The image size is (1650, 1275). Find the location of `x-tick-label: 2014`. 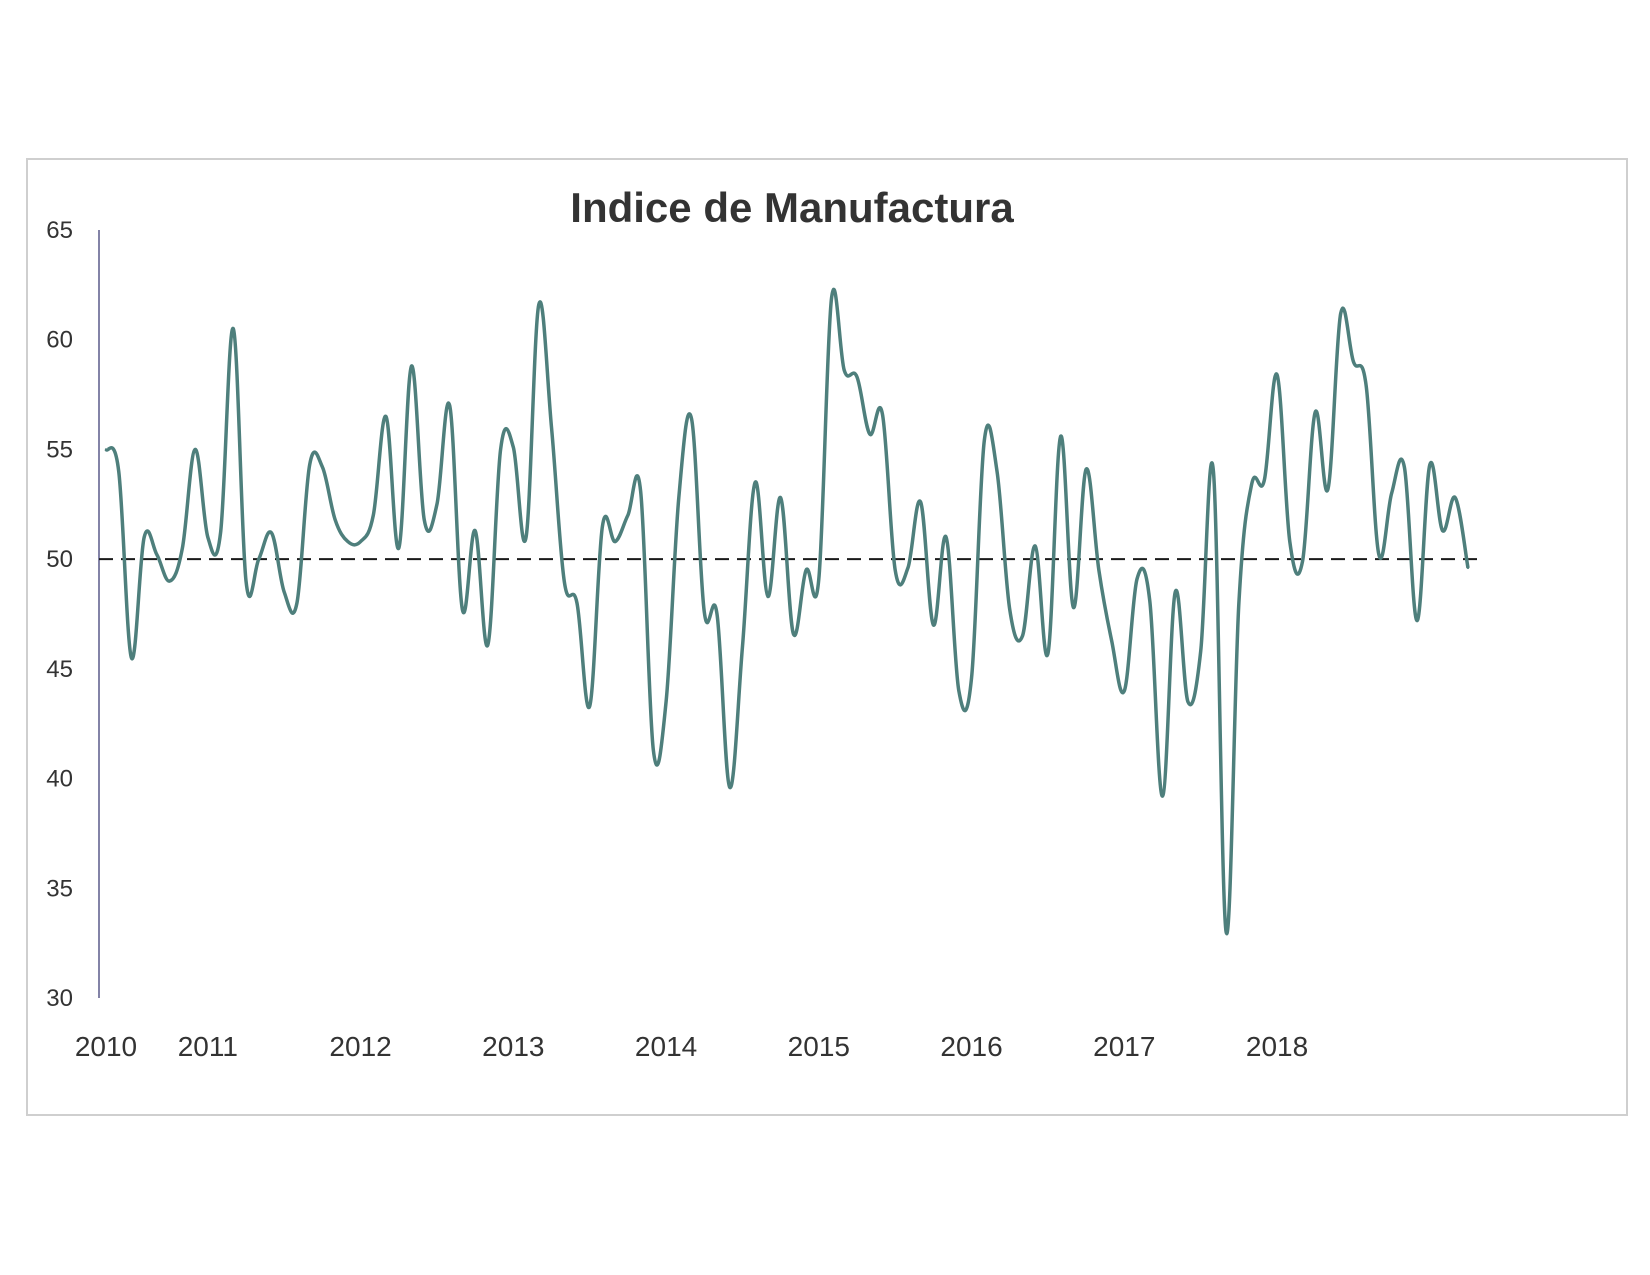

x-tick-label: 2014 is located at coordinates (666, 1046).